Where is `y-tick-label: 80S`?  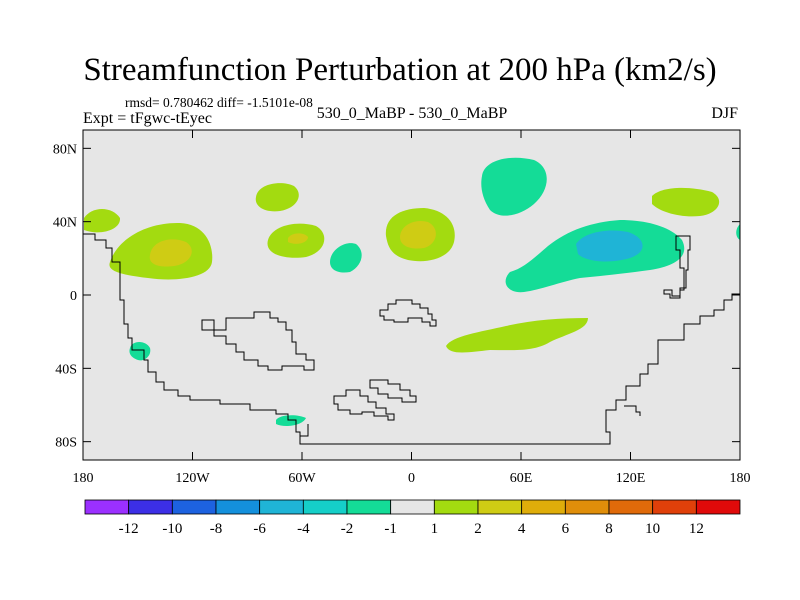 y-tick-label: 80S is located at coordinates (66, 443).